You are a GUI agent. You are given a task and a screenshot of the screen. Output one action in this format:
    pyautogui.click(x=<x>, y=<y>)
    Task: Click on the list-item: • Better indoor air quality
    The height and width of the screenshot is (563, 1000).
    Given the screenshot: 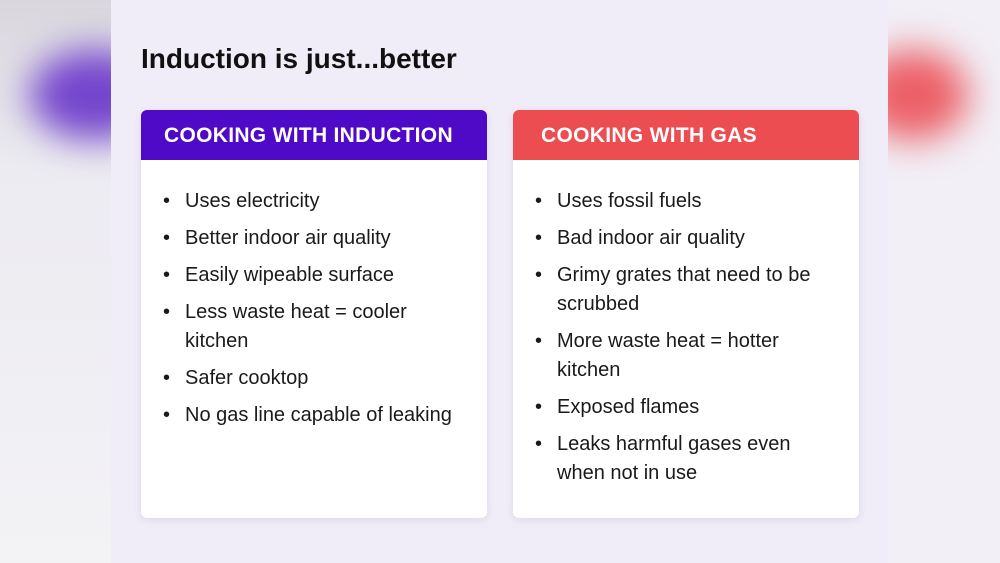 What is the action you would take?
    pyautogui.click(x=277, y=238)
    